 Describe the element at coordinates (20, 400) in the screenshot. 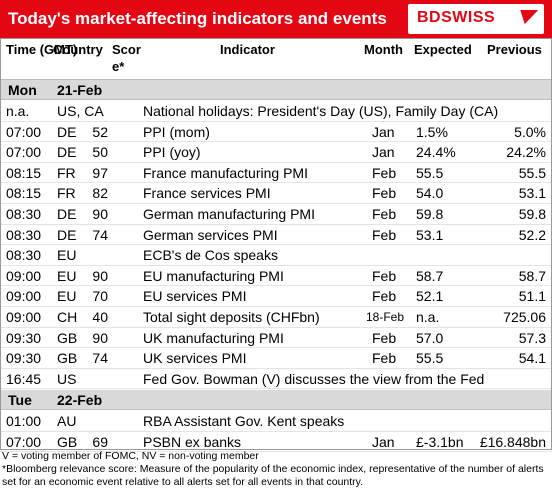

I see `day-name: Tue` at that location.